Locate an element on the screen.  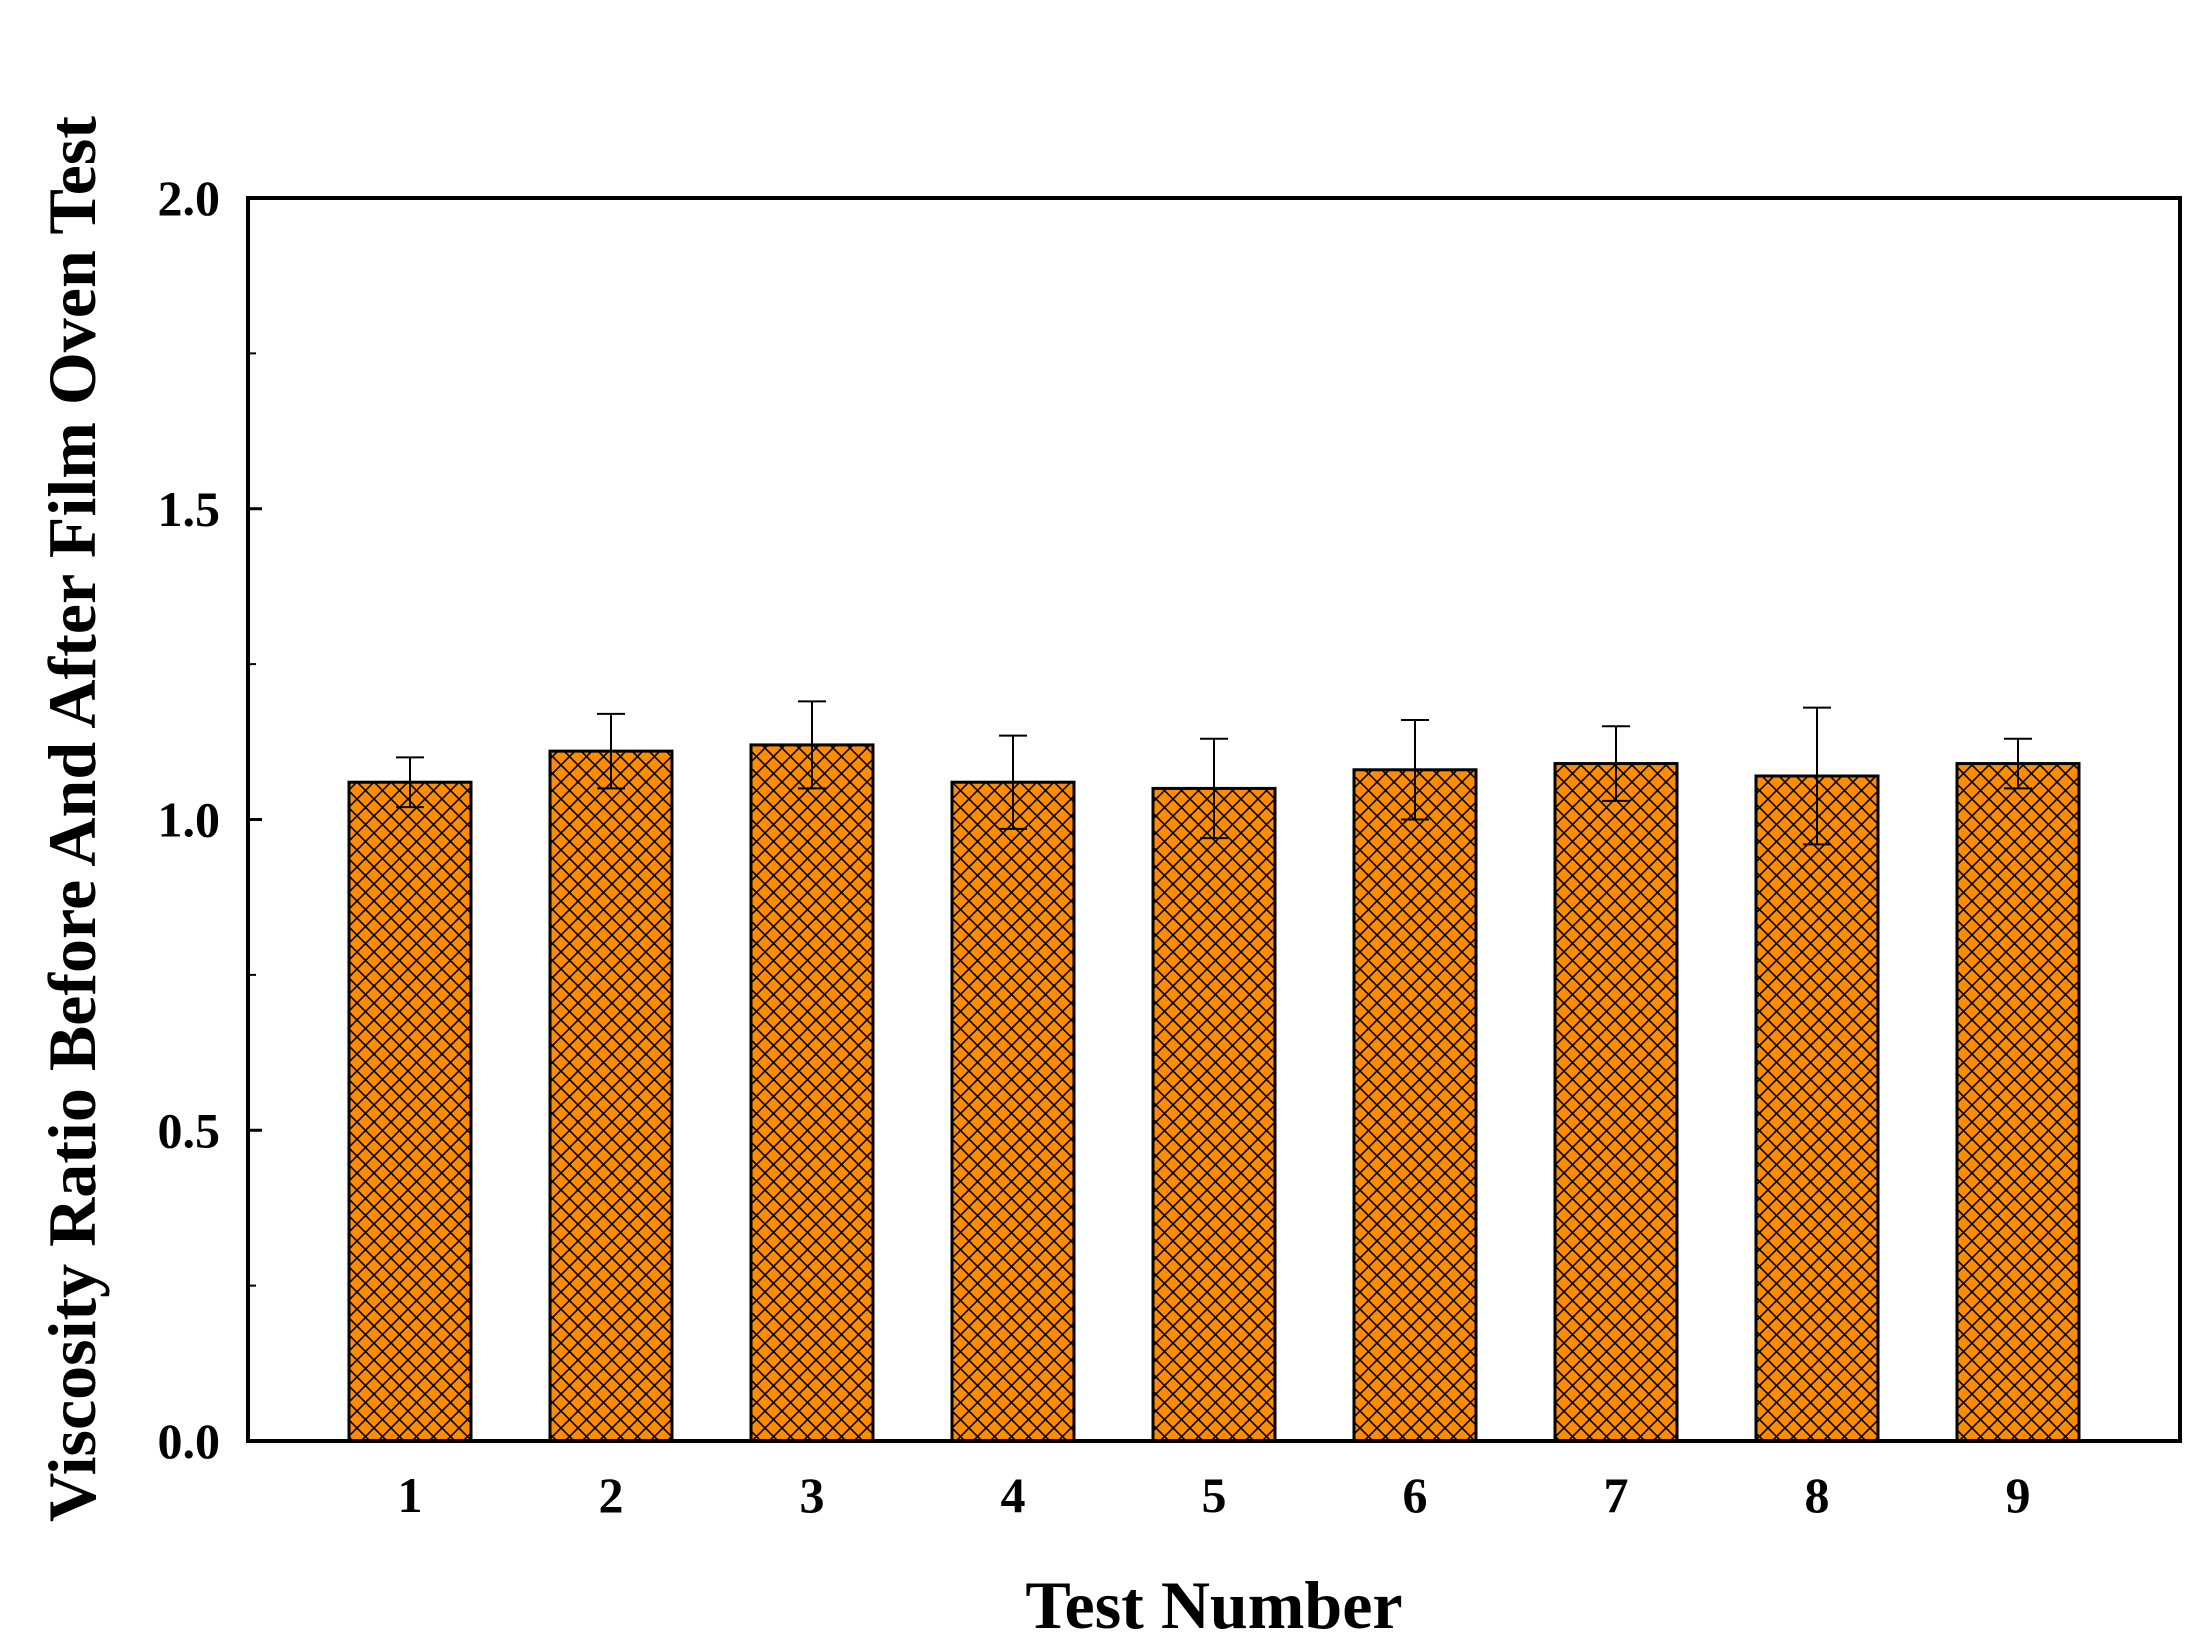
x-axis: 1 2 3 4 5 6 7 8 9 is located at coordinates (1214, 1495).